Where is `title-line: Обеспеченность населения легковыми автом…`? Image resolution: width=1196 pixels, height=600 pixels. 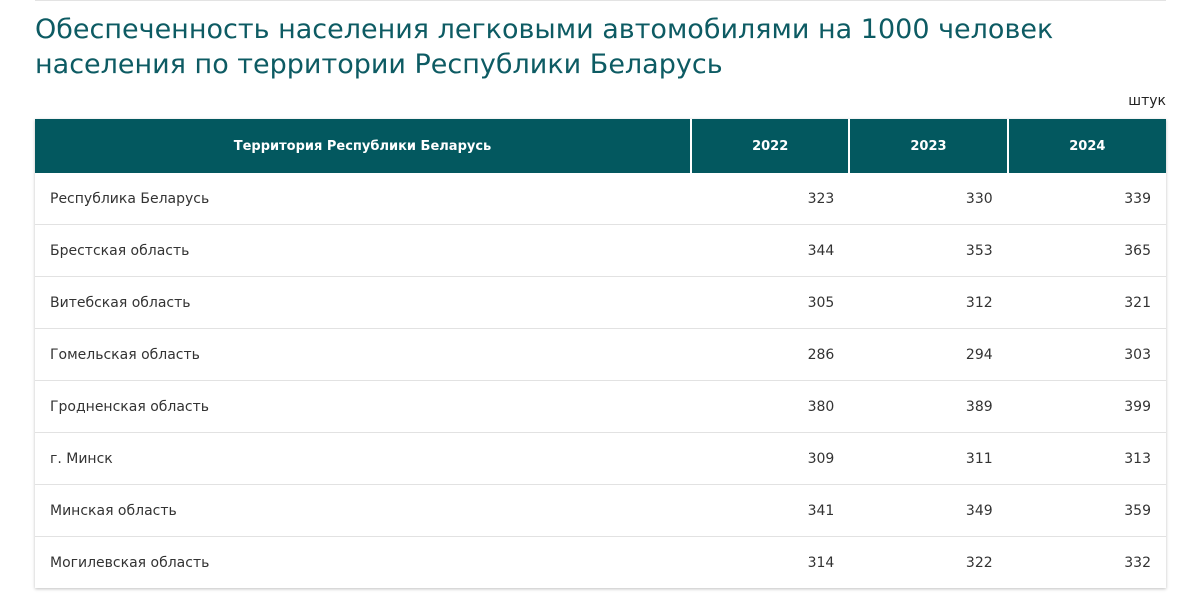
title-line: Обеспеченность населения легковыми автом… is located at coordinates (544, 29).